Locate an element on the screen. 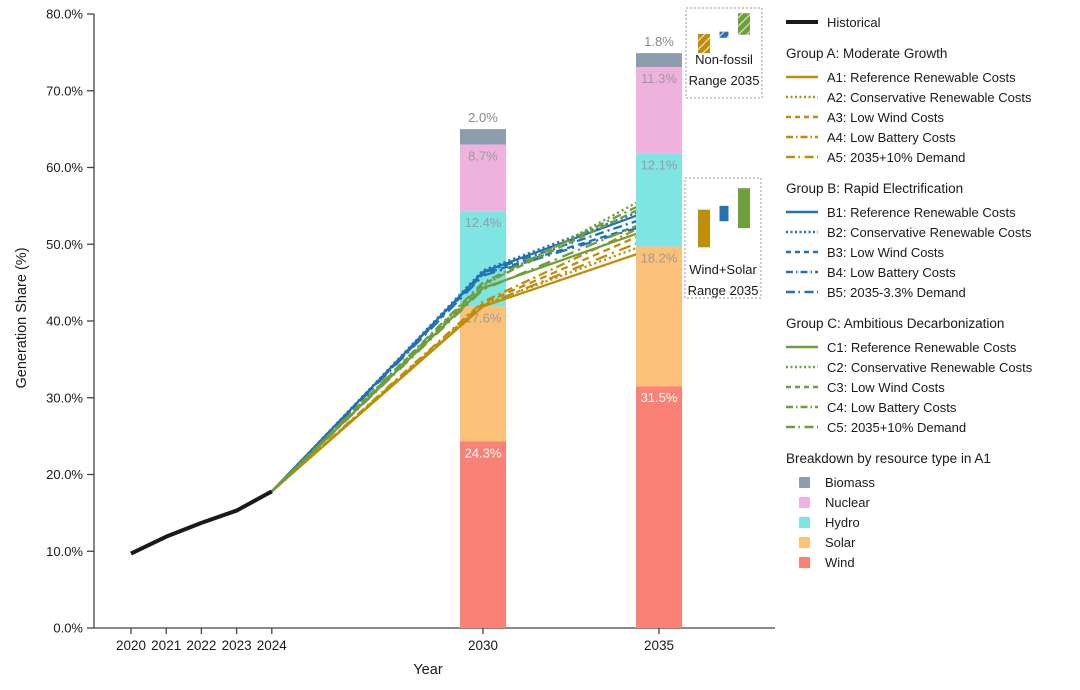 This screenshot has width=1080, height=690. legend-item-c5-label: C5: 2035+10% Demand is located at coordinates (897, 427).